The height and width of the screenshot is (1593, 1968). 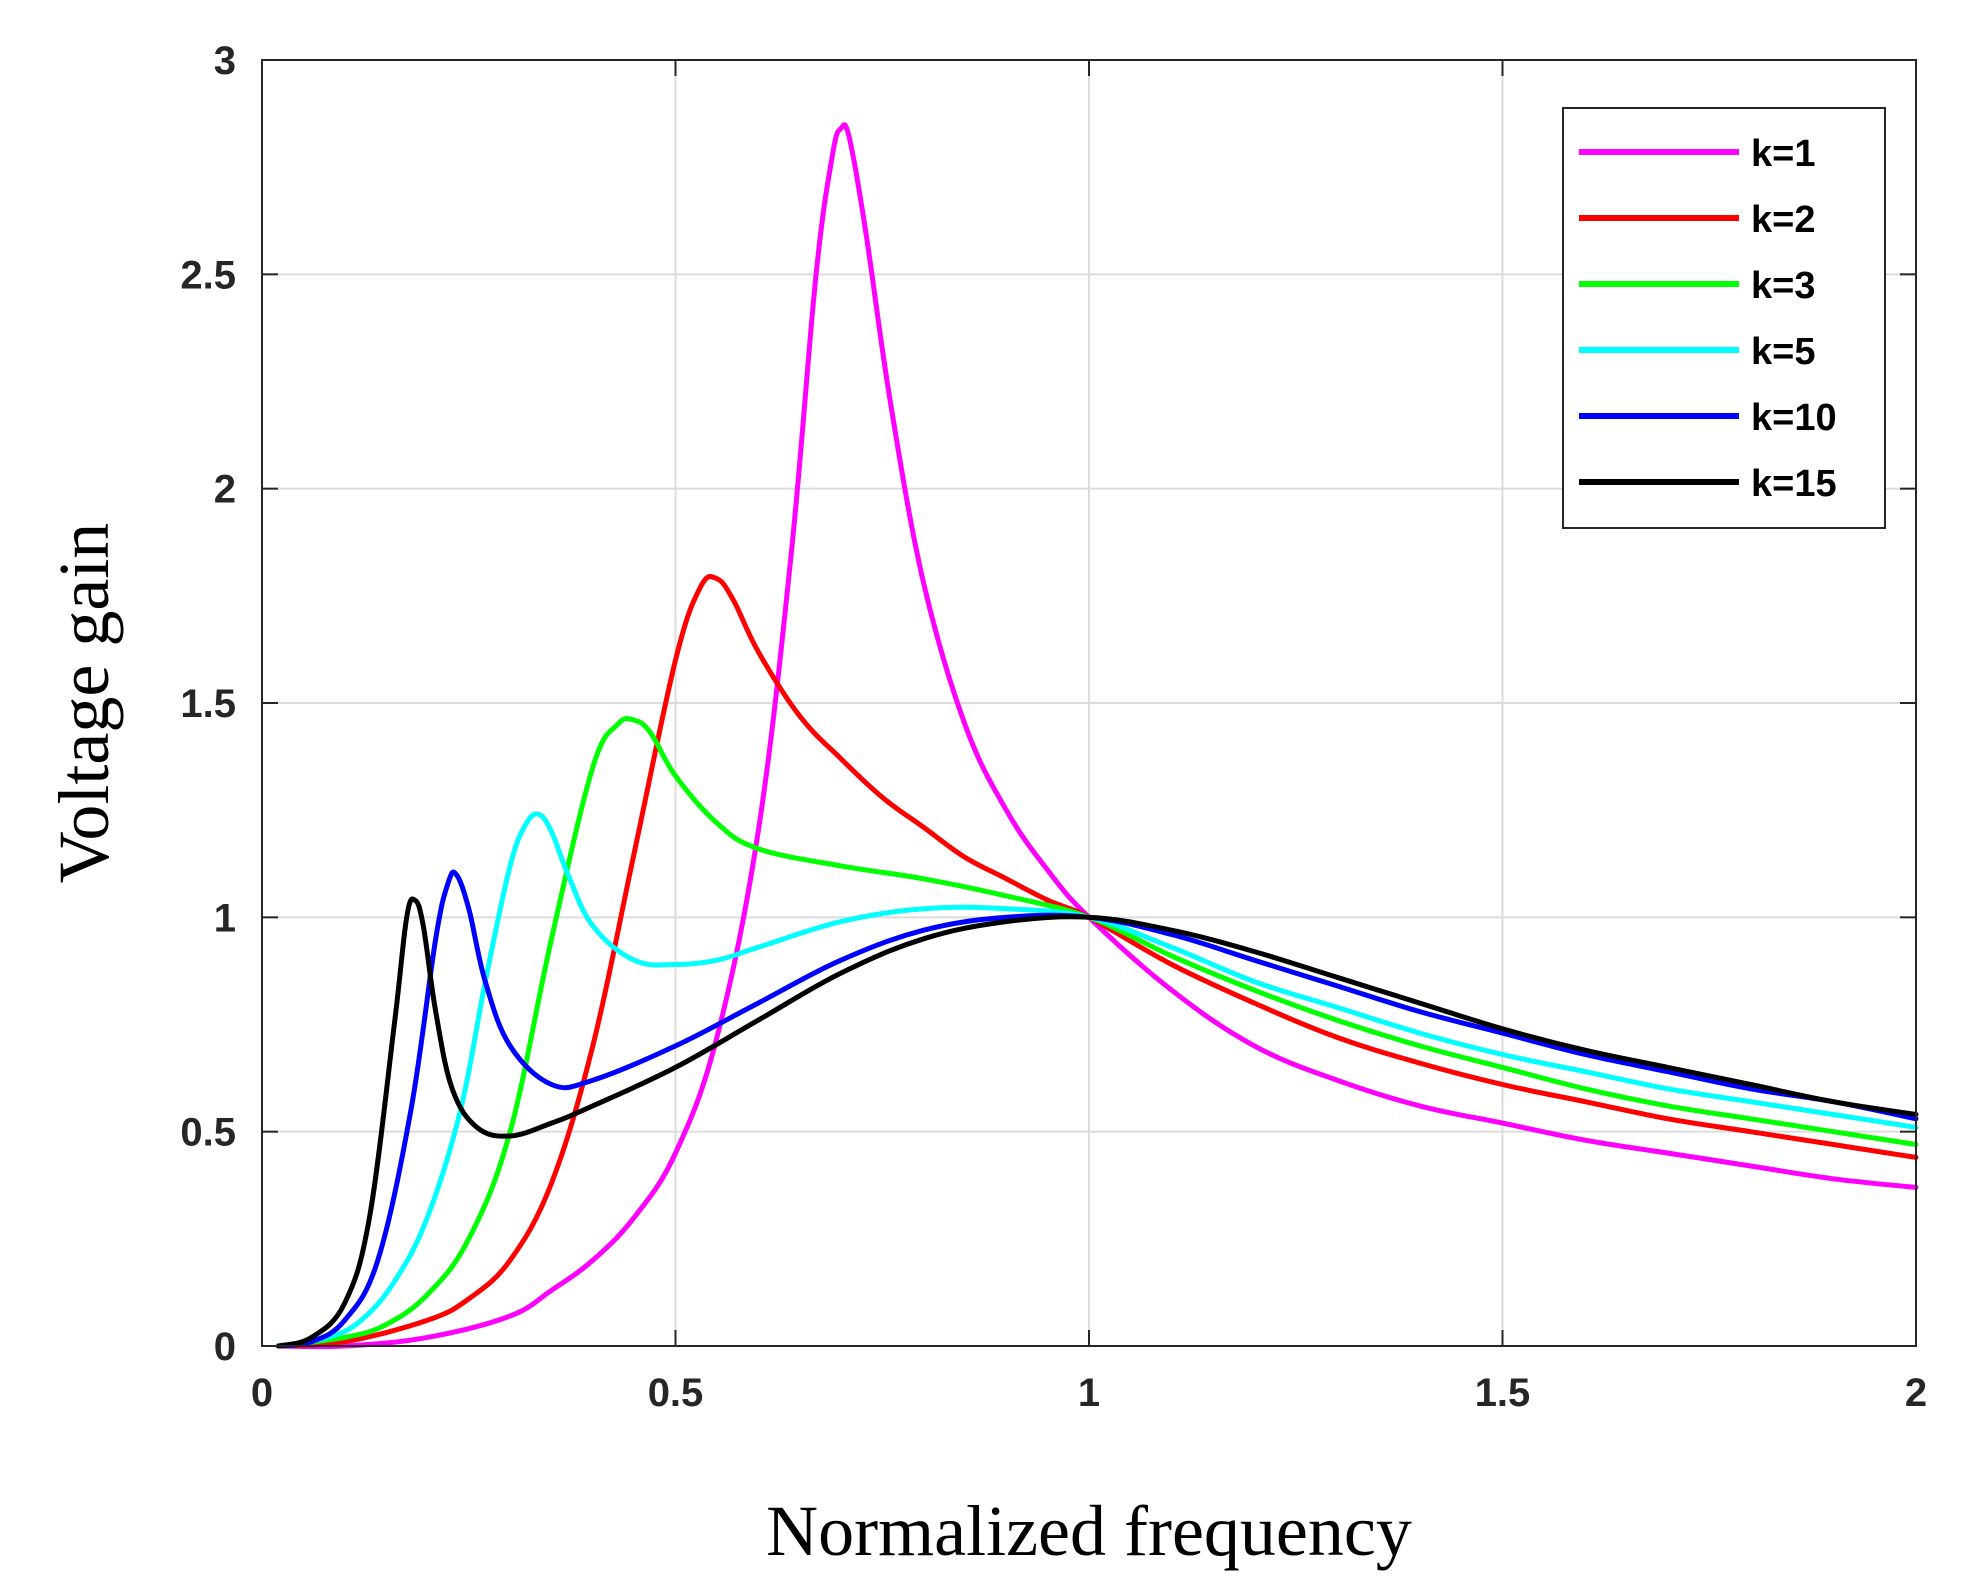 I want to click on legend-box, so click(x=1724, y=318).